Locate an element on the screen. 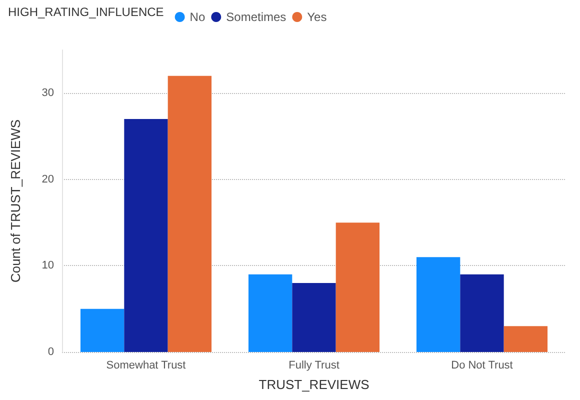  legend-label: Sometimes is located at coordinates (256, 17).